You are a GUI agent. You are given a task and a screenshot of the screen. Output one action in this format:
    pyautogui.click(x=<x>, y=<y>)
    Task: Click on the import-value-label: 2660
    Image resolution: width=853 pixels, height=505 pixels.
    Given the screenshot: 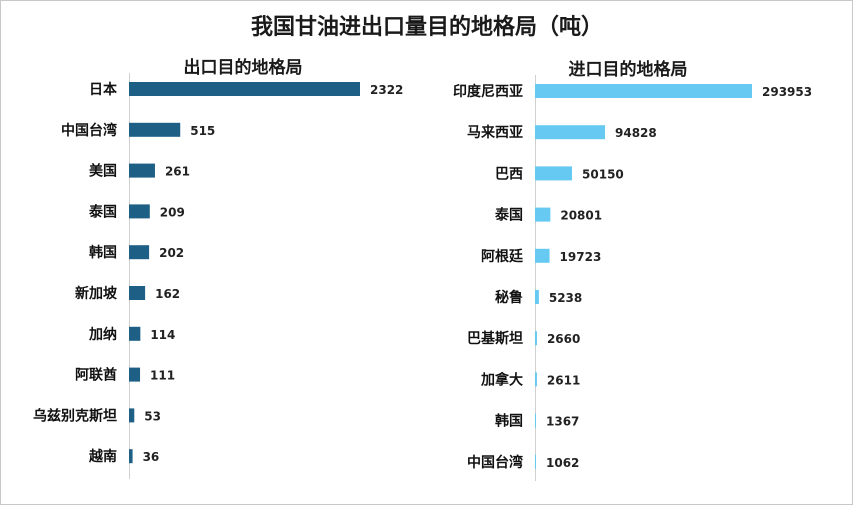 What is the action you would take?
    pyautogui.click(x=563, y=339)
    